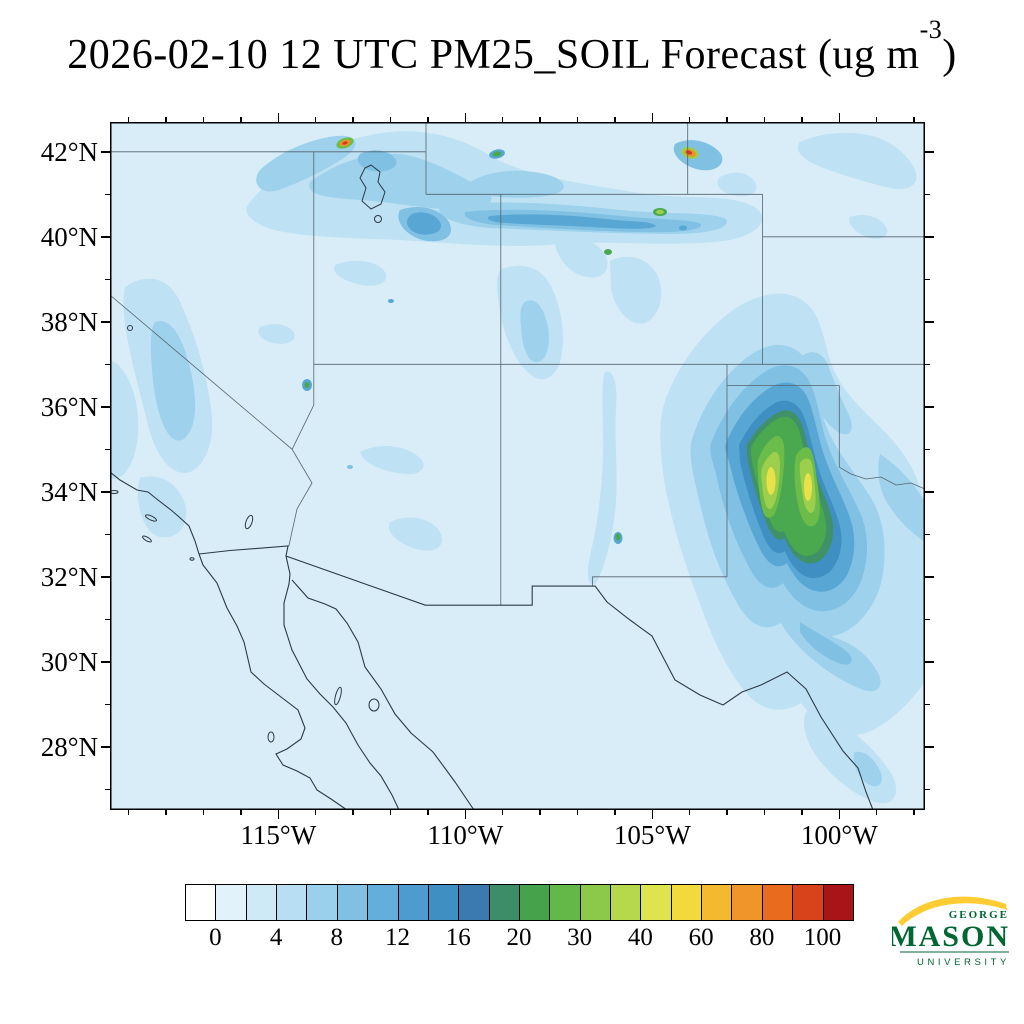 The height and width of the screenshot is (1024, 1024). Describe the element at coordinates (215, 937) in the screenshot. I see `colorbar-tick-label: 0` at that location.